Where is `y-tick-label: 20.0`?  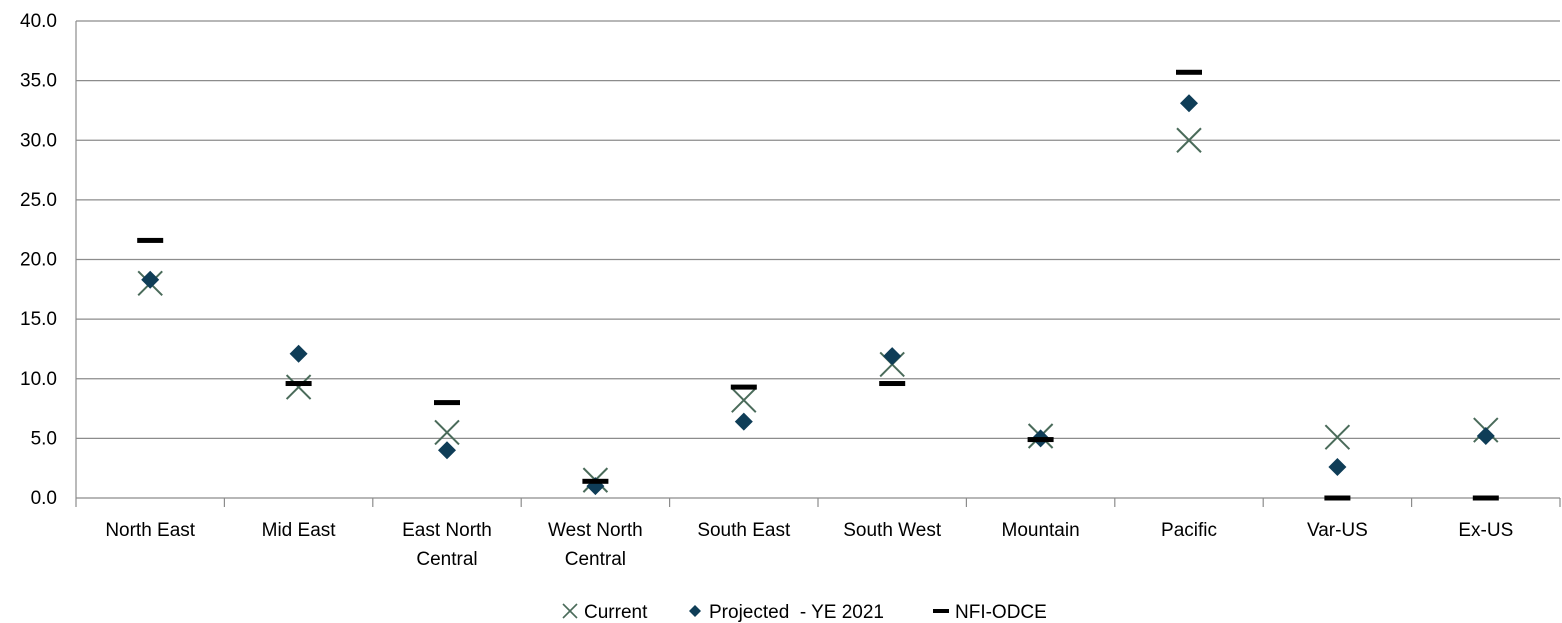
y-tick-label: 20.0 is located at coordinates (38, 260).